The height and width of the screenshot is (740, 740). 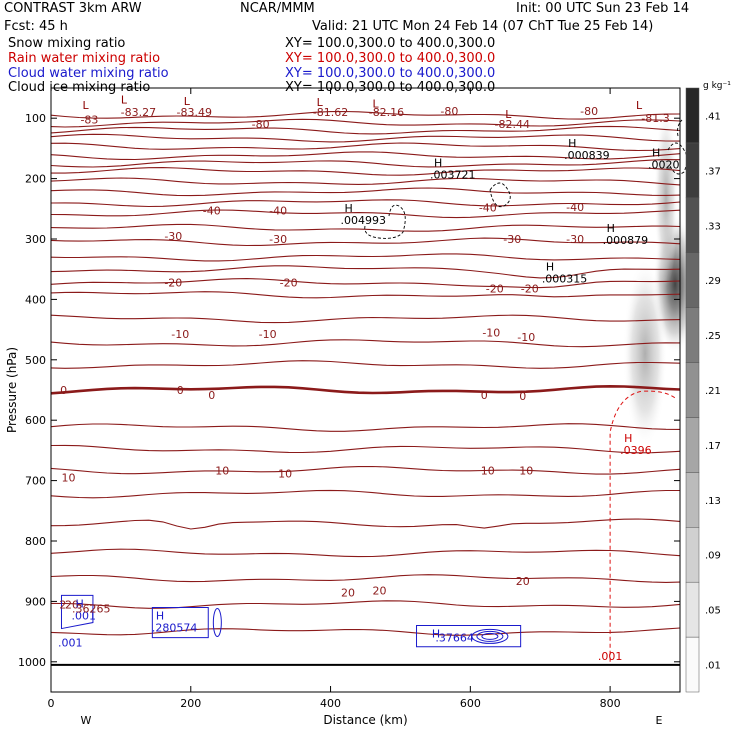 What do you see at coordinates (659, 720) in the screenshot?
I see `x-end-label-east: E` at bounding box center [659, 720].